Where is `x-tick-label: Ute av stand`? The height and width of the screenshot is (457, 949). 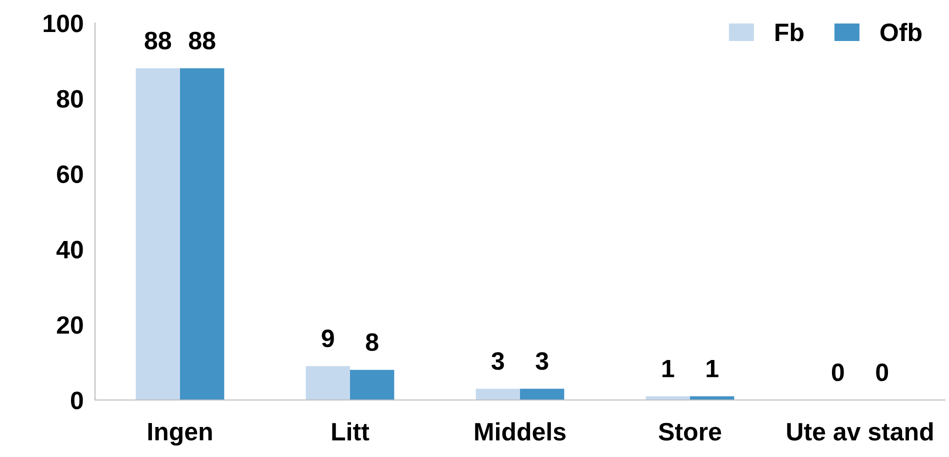 x-tick-label: Ute av stand is located at coordinates (860, 431).